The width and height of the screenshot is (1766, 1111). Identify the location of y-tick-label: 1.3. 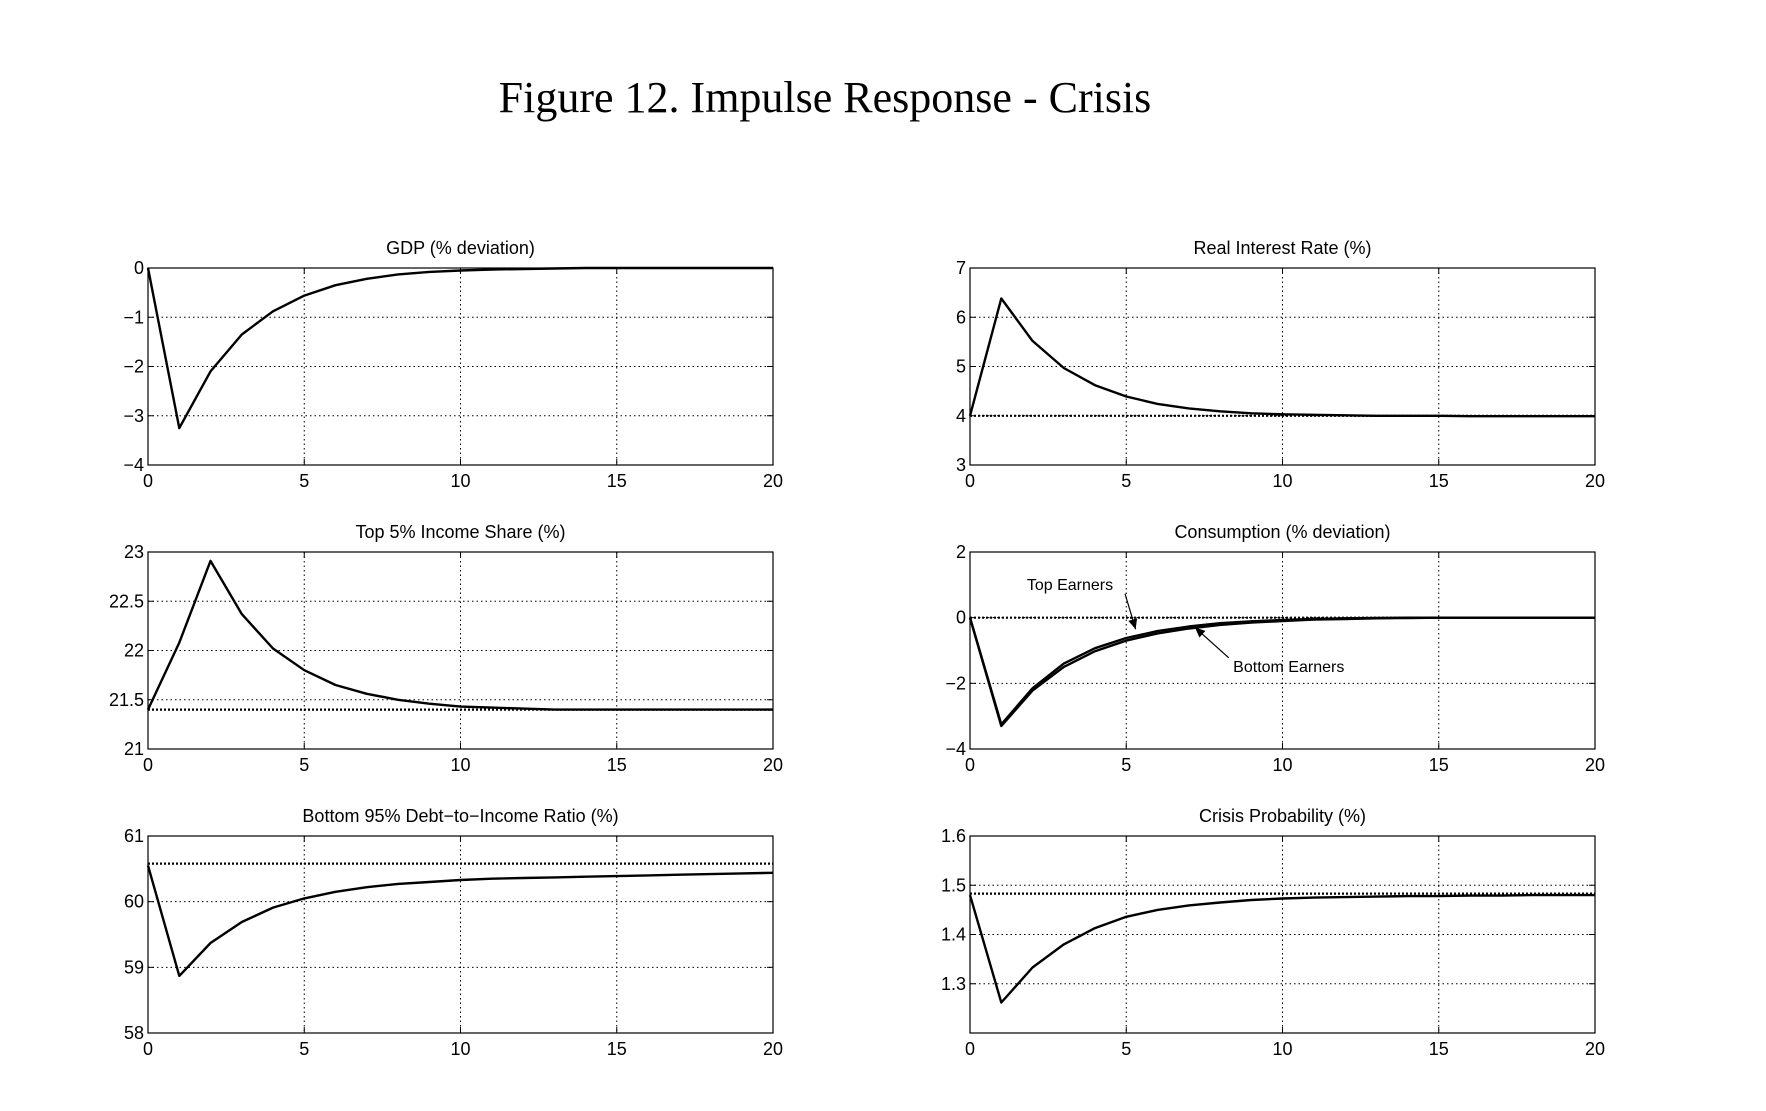
(953, 984).